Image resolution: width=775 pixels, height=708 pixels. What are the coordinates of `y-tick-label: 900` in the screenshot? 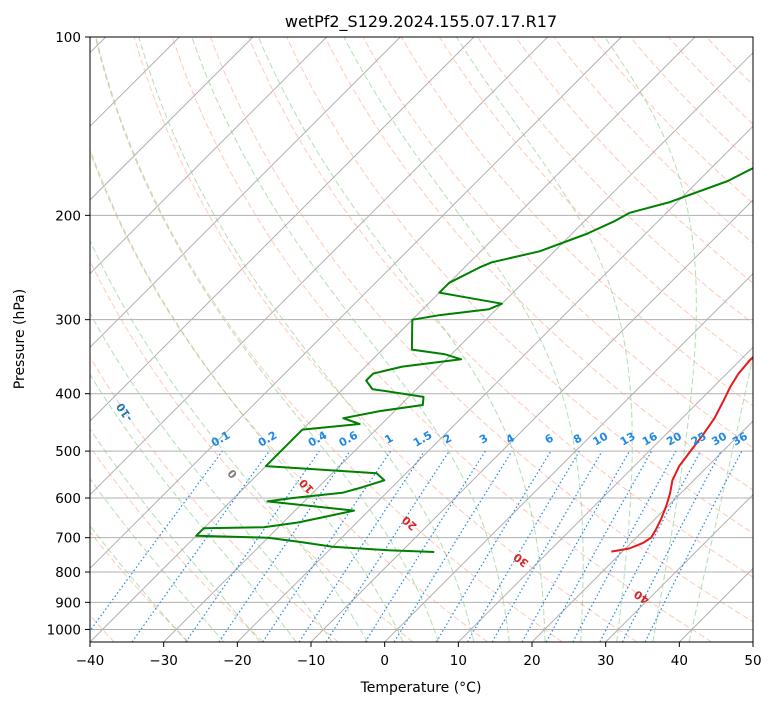 It's located at (68, 603).